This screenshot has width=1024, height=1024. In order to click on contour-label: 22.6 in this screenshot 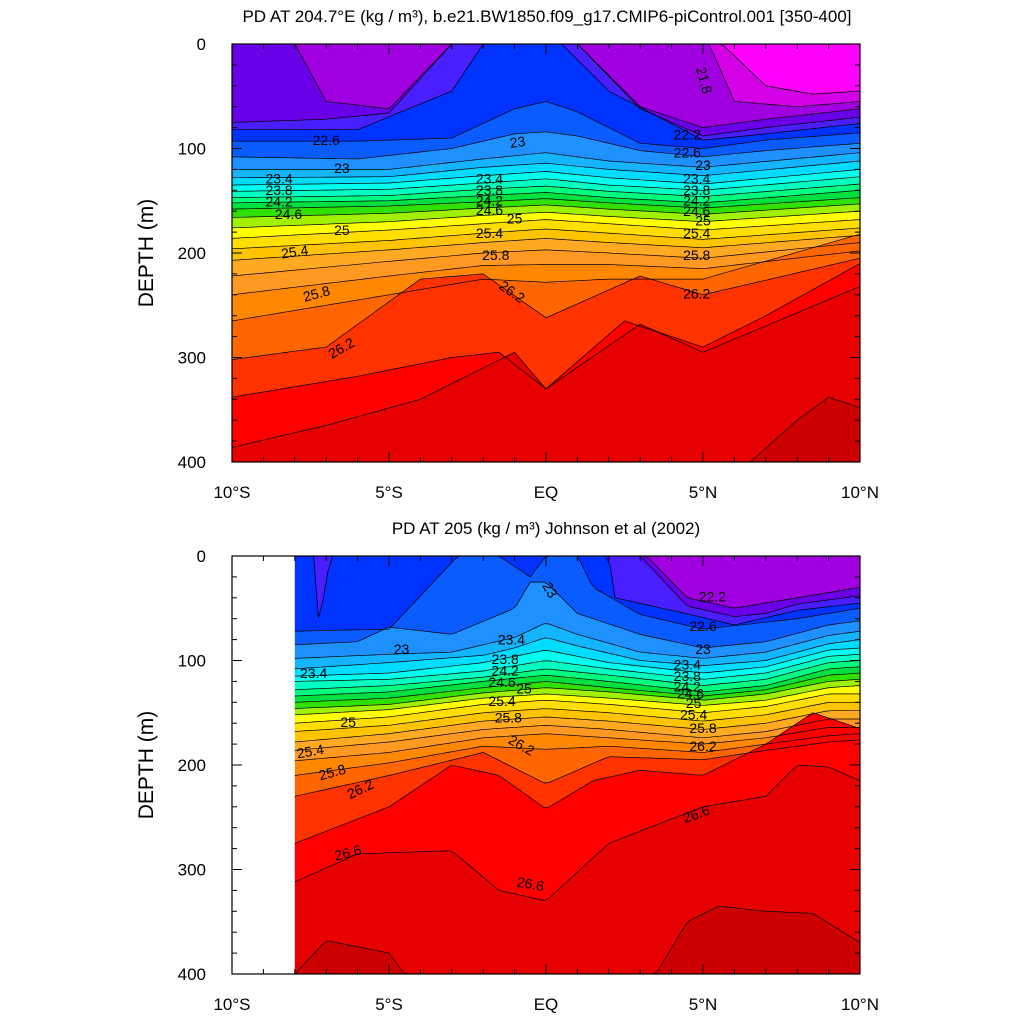, I will do `click(326, 140)`.